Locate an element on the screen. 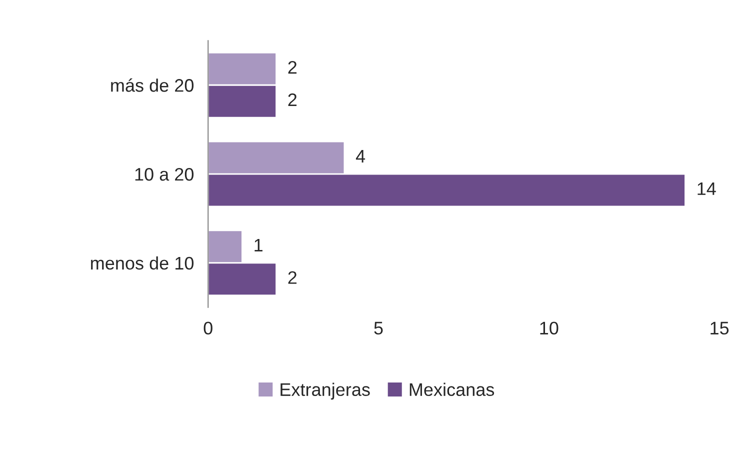 The height and width of the screenshot is (452, 754). legend-label: Mexicanas is located at coordinates (452, 389).